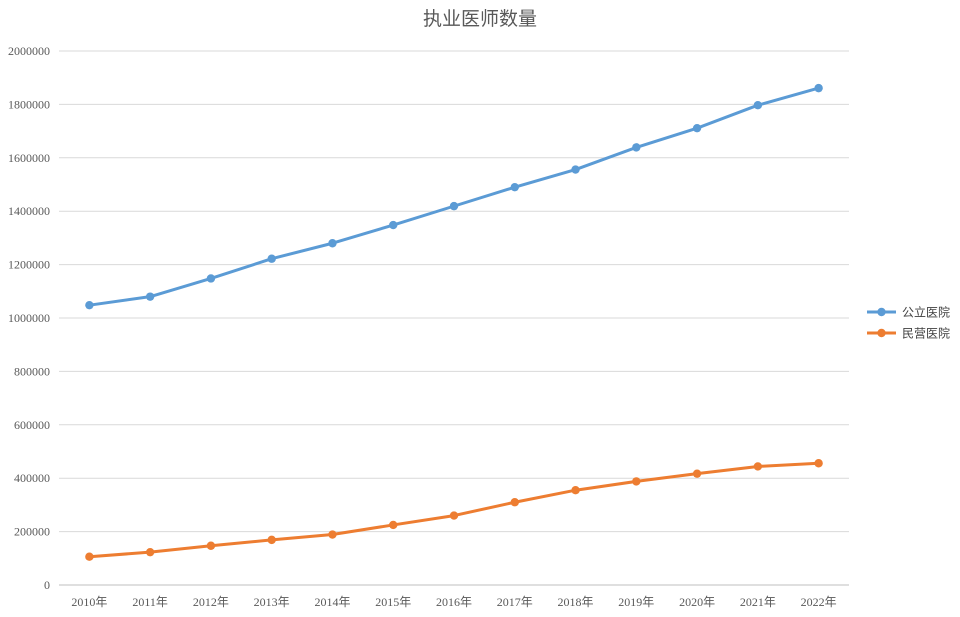 The width and height of the screenshot is (960, 617). Describe the element at coordinates (211, 602) in the screenshot. I see `x-tick-label: 2012年` at that location.